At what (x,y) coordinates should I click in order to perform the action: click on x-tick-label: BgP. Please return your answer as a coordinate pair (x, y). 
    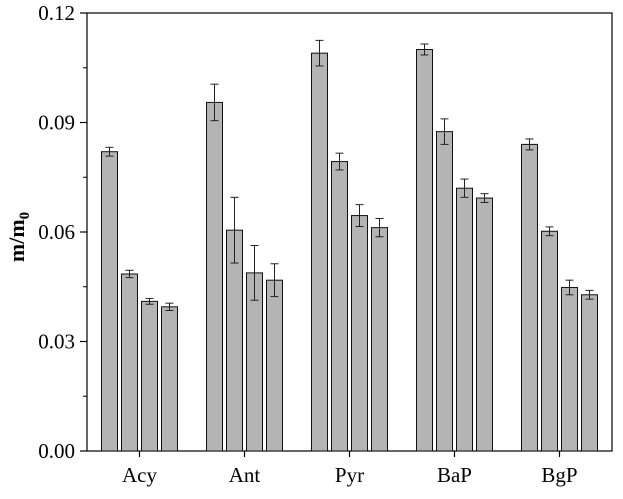
    Looking at the image, I should click on (559, 475).